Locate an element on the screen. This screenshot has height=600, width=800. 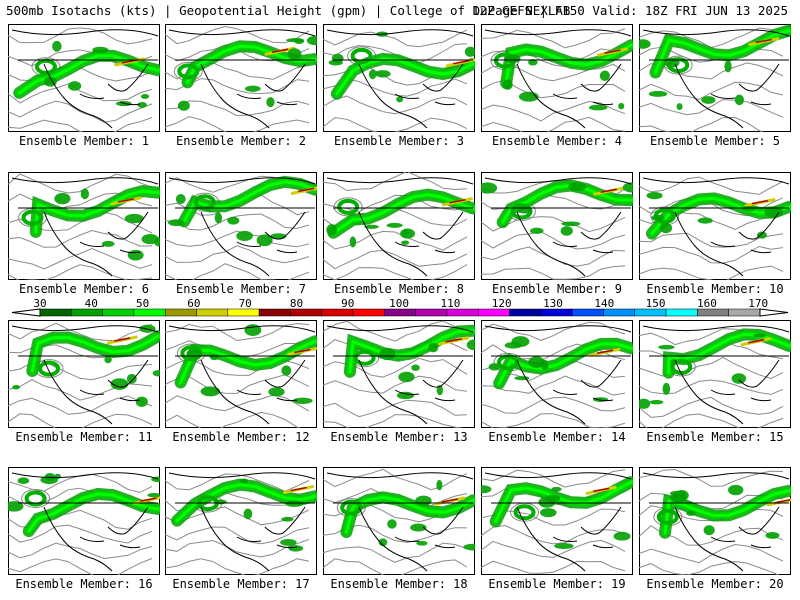
ensemble-member-label: Ensemble Member: 16 is located at coordinates (84, 584).